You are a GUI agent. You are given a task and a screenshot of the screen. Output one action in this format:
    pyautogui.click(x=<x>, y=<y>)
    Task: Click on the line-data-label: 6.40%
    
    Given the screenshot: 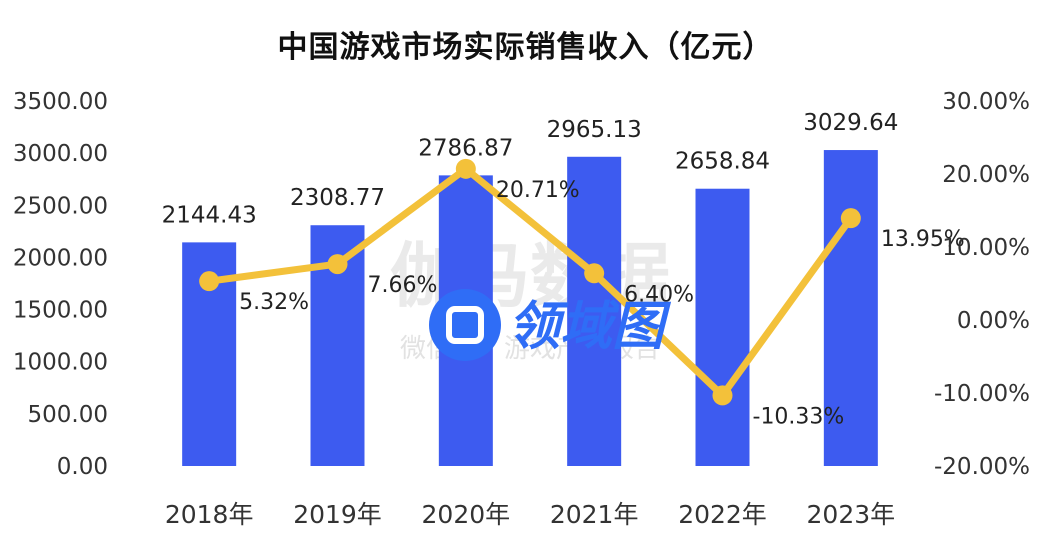 What is the action you would take?
    pyautogui.click(x=659, y=294)
    